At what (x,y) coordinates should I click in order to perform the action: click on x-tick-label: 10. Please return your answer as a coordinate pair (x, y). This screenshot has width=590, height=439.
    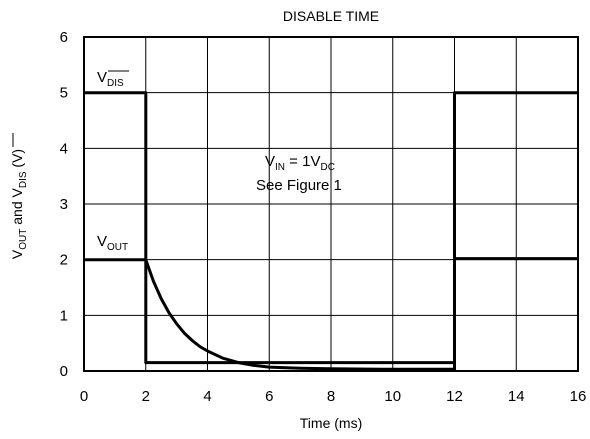
    Looking at the image, I should click on (392, 396).